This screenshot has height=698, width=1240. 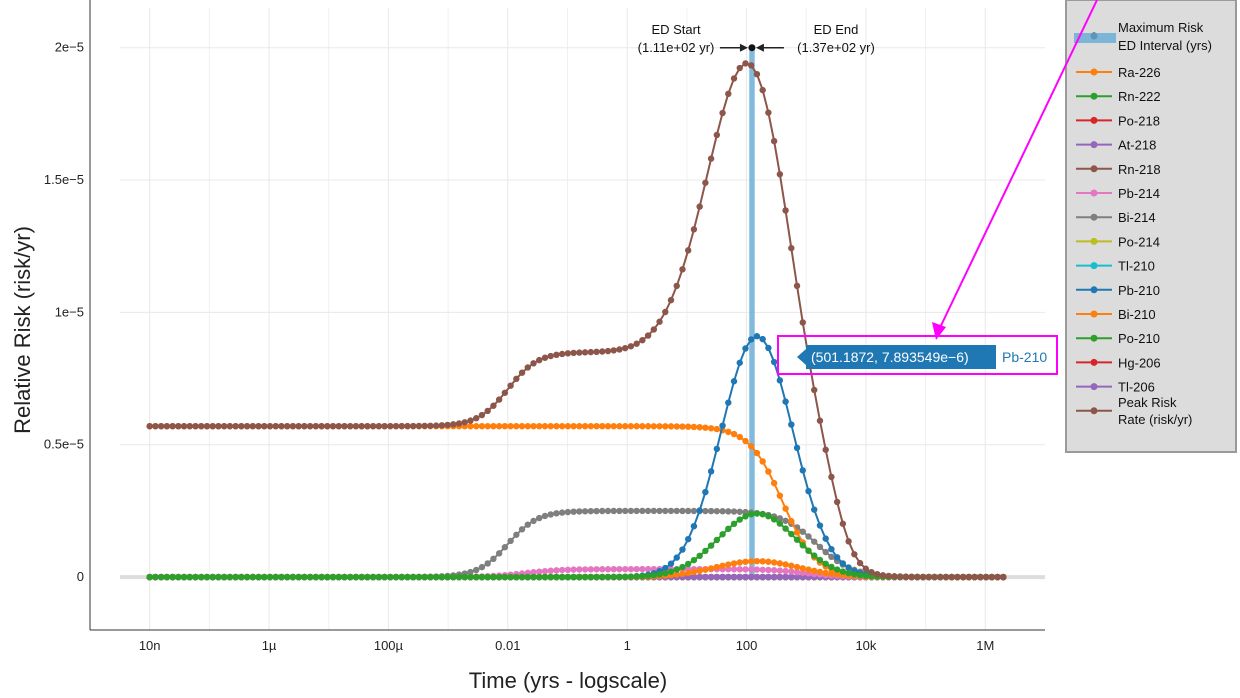 What do you see at coordinates (64, 444) in the screenshot?
I see `y-tick-label: 0.5e−5` at bounding box center [64, 444].